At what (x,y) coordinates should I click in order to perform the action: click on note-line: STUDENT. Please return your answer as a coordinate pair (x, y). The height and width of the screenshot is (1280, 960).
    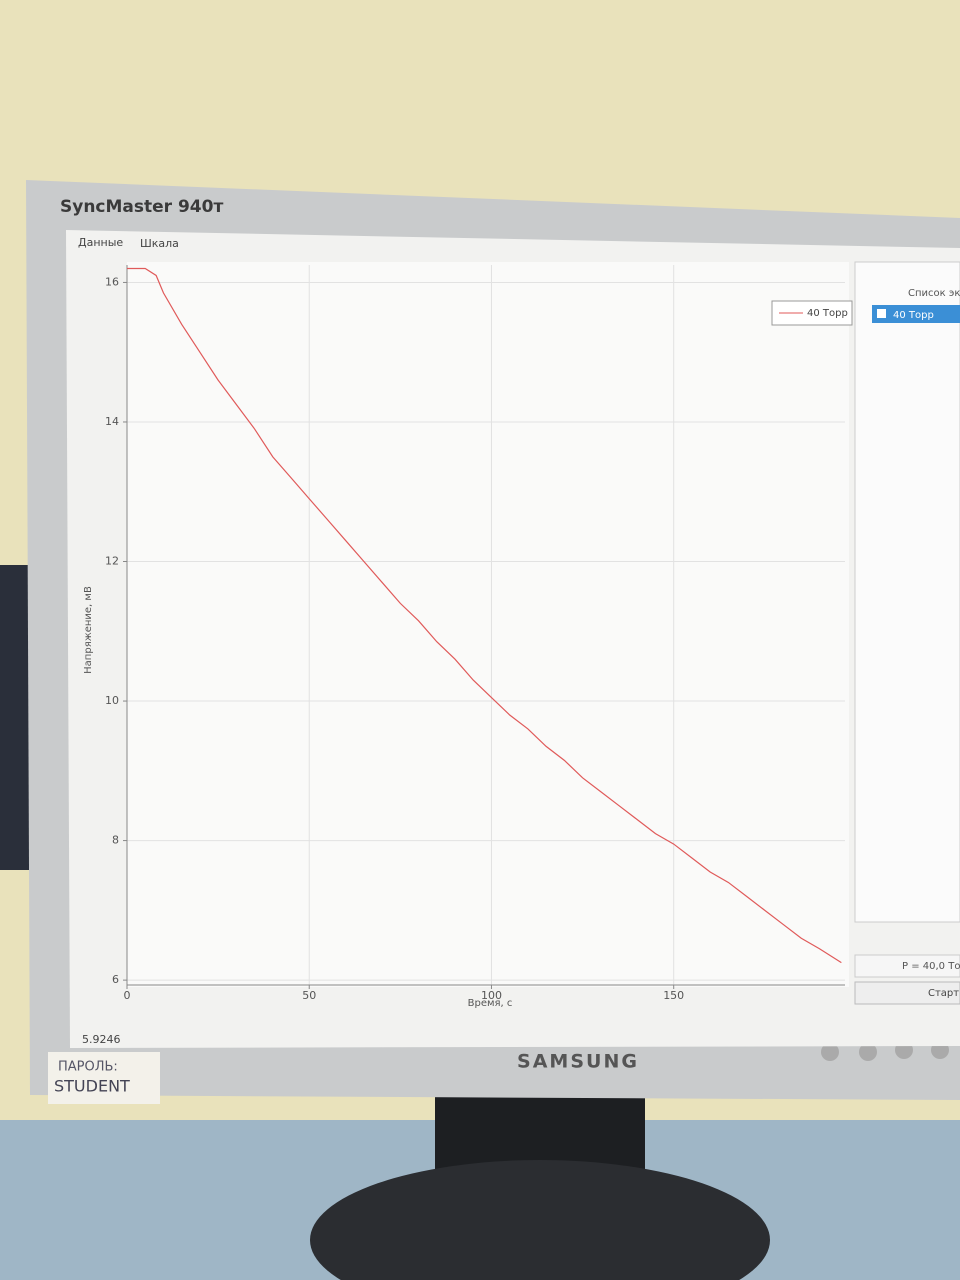
    Looking at the image, I should click on (92, 1086).